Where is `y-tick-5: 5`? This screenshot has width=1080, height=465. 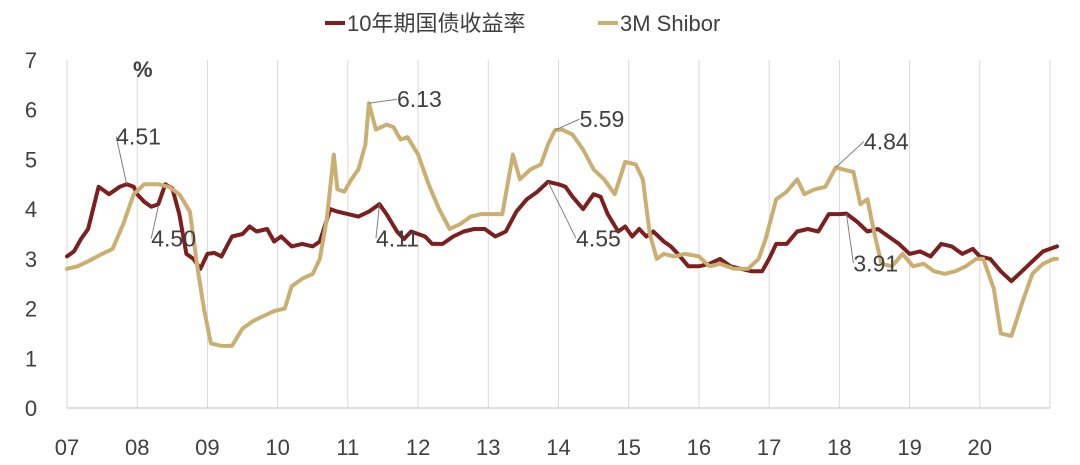
y-tick-5: 5 is located at coordinates (31, 159).